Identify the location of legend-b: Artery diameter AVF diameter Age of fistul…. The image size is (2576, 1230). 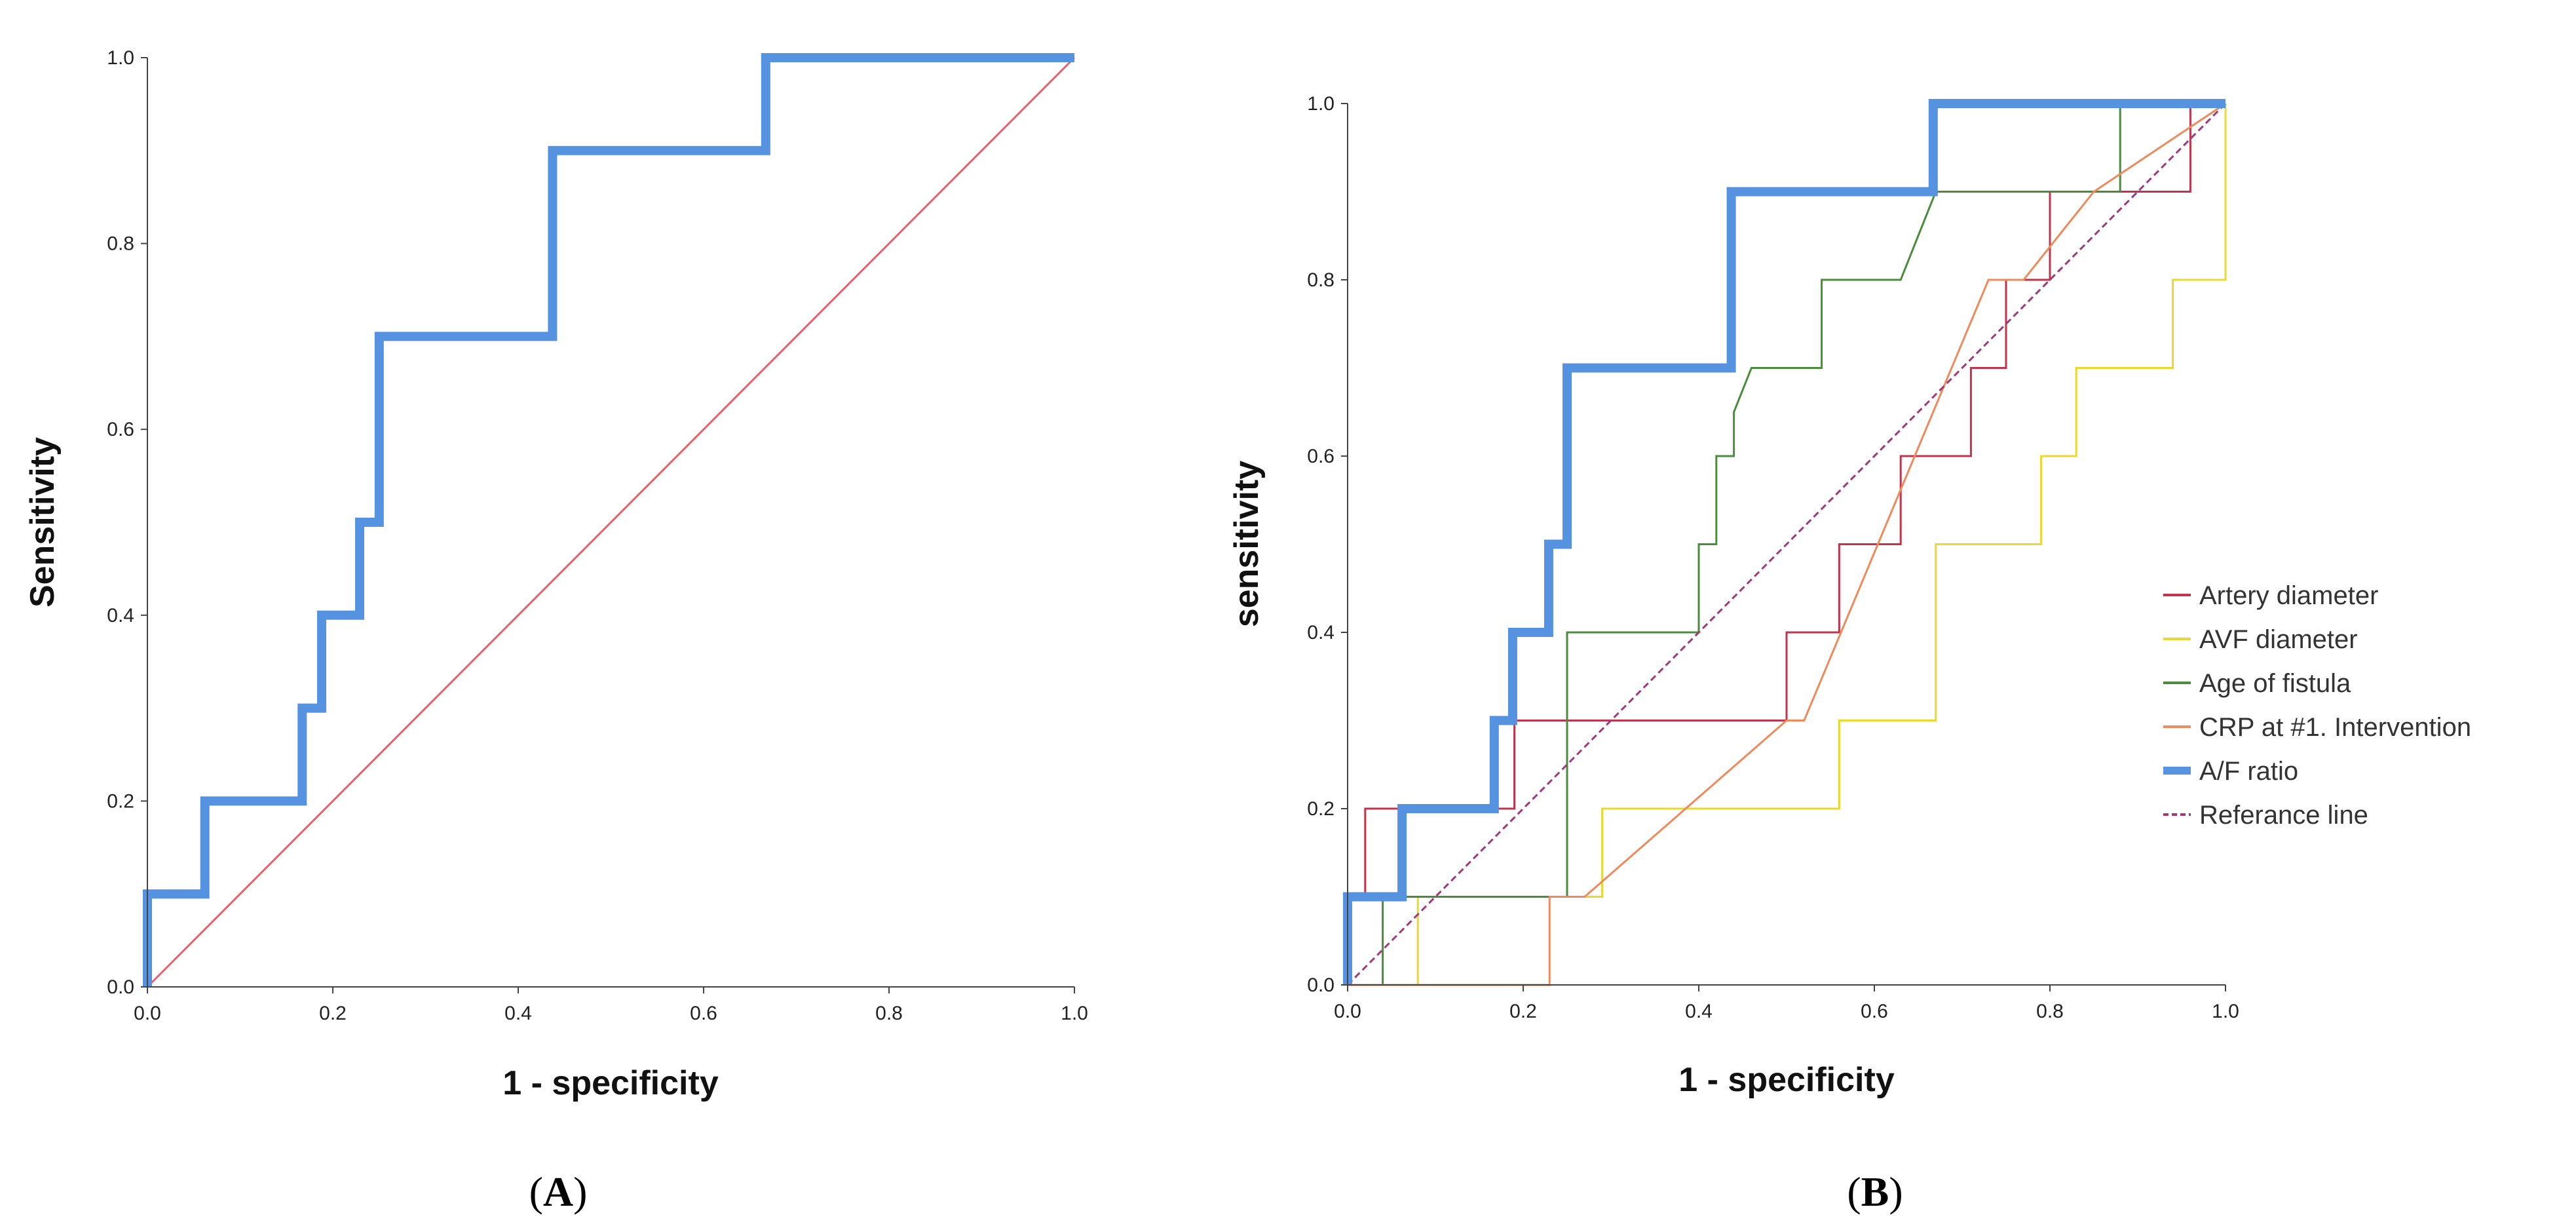
(2317, 706).